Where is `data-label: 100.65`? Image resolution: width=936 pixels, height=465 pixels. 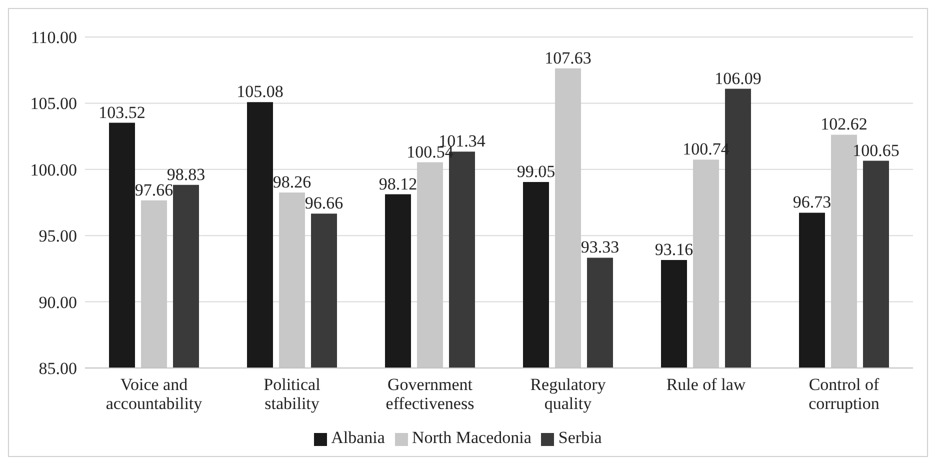 data-label: 100.65 is located at coordinates (876, 150).